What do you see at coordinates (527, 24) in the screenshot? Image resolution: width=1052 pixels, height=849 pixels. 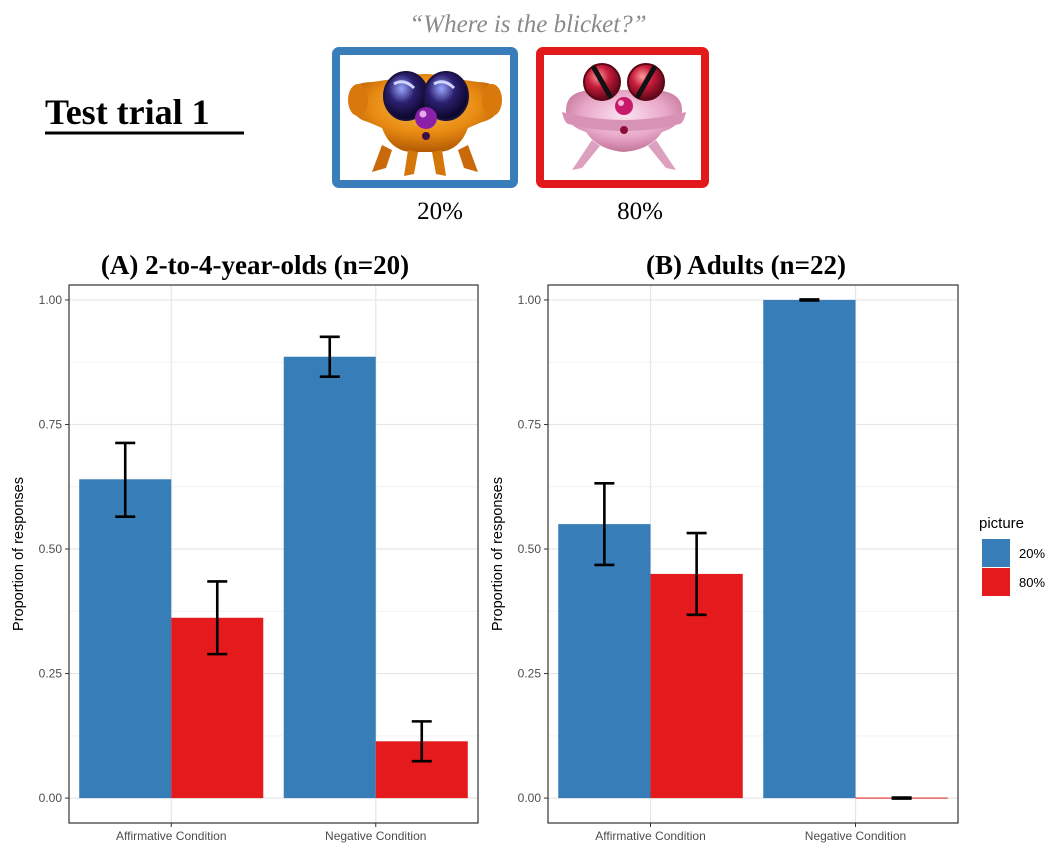 I see `question-text: “Where is the blicket?”` at bounding box center [527, 24].